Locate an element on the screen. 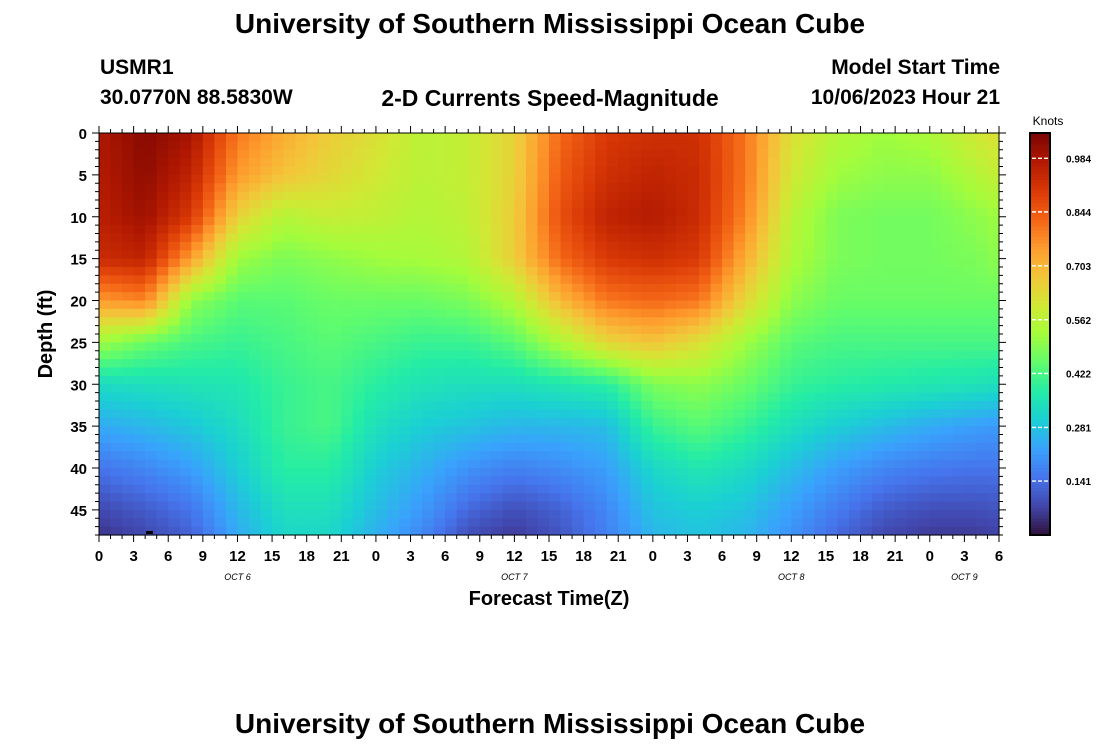 The height and width of the screenshot is (755, 1100). x-tick-label: 3 is located at coordinates (133, 556).